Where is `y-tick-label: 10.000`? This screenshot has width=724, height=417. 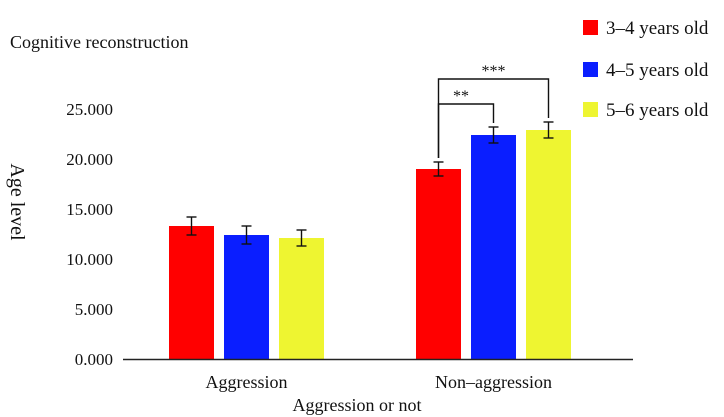
y-tick-label: 10.000 is located at coordinates (89, 259).